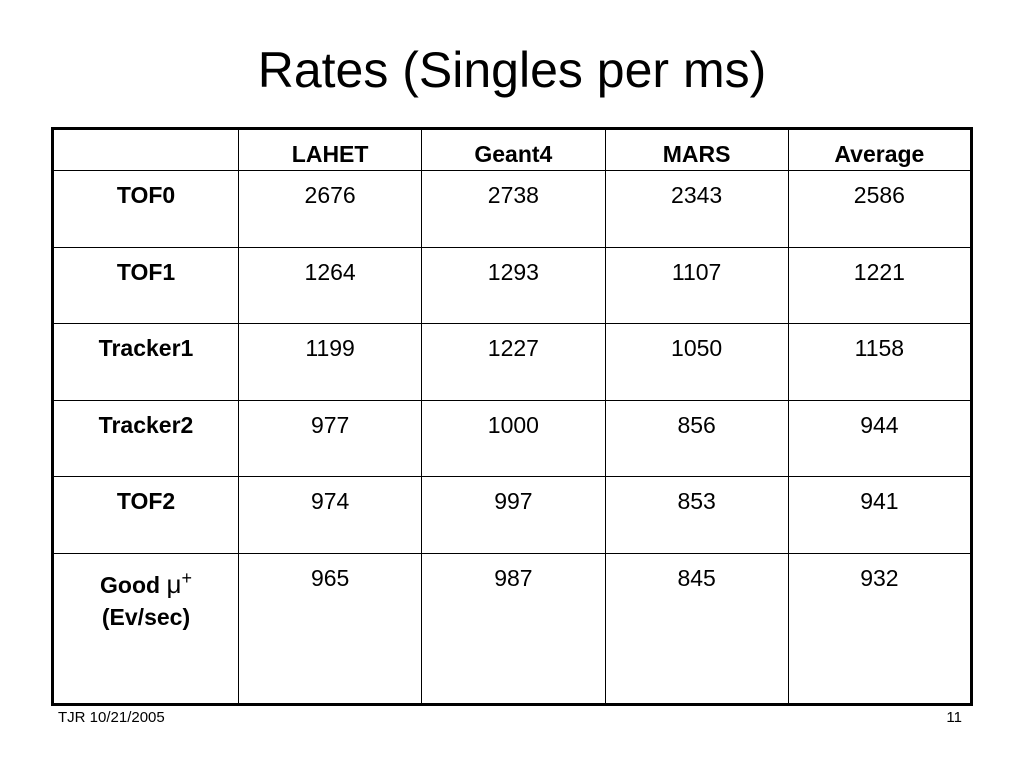 The height and width of the screenshot is (768, 1024). I want to click on column-header-geant4: Geant4, so click(513, 149).